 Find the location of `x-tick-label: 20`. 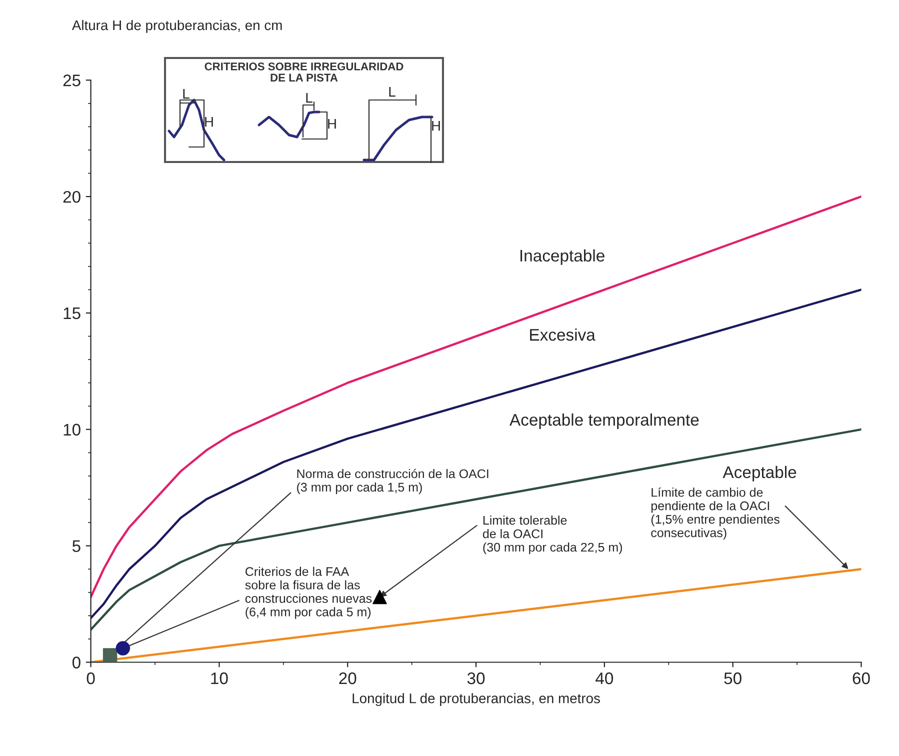

x-tick-label: 20 is located at coordinates (347, 678).